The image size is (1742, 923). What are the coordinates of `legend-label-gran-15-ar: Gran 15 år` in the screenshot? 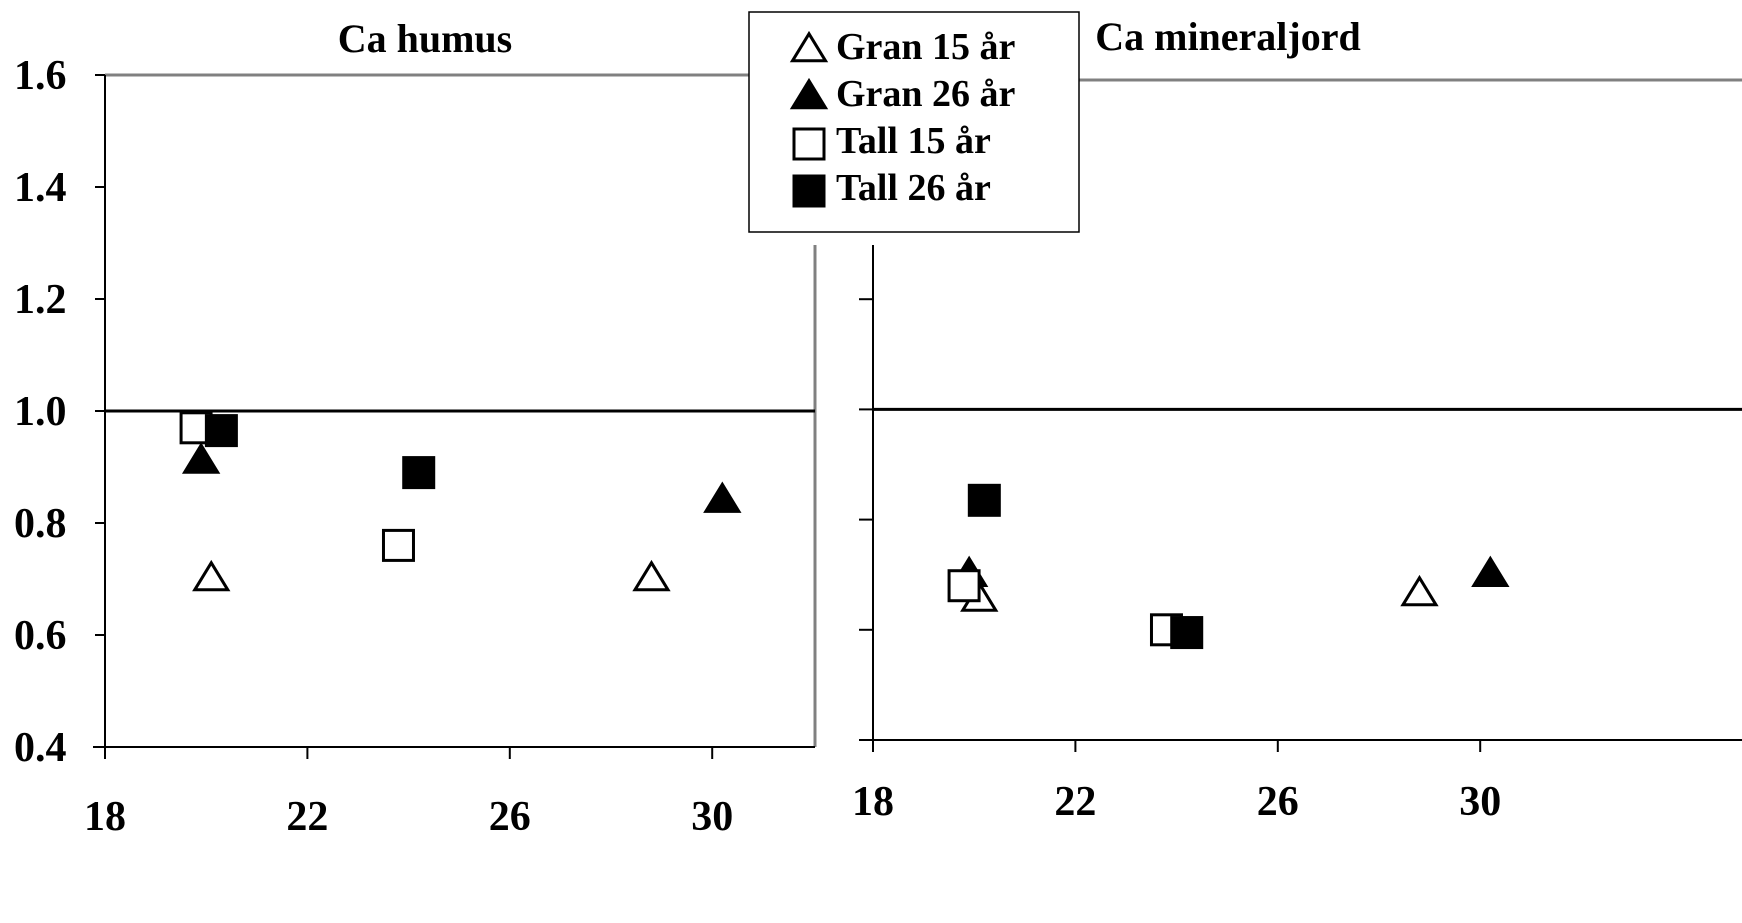 It's located at (926, 47).